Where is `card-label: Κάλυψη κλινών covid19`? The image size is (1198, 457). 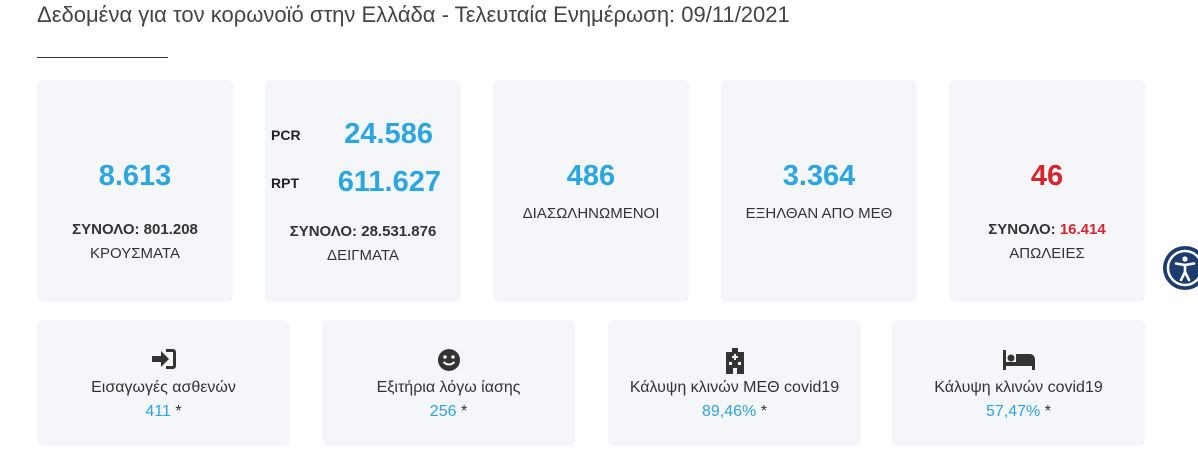
card-label: Κάλυψη κλινών covid19 is located at coordinates (1018, 387).